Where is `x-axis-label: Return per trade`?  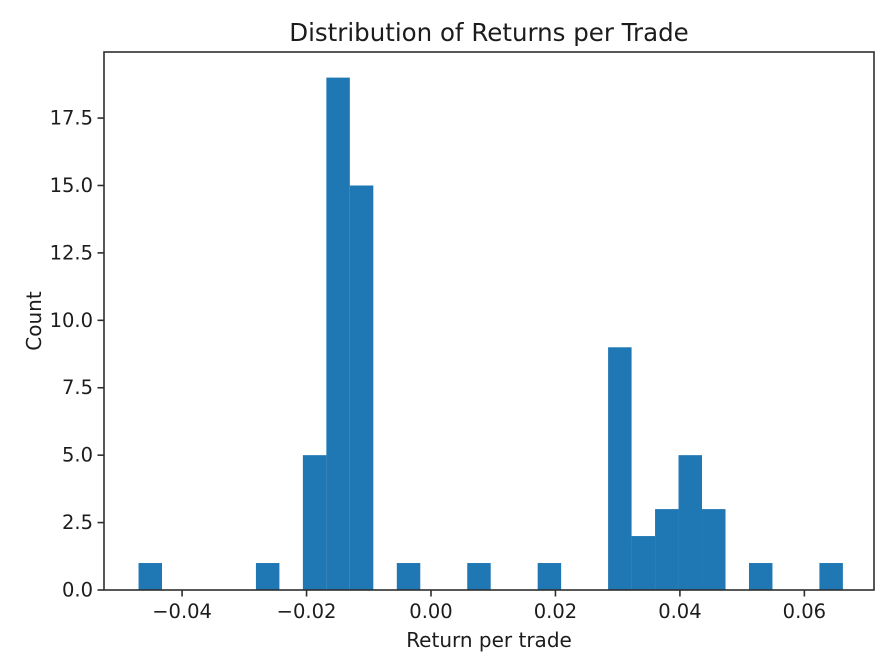
x-axis-label: Return per trade is located at coordinates (489, 640).